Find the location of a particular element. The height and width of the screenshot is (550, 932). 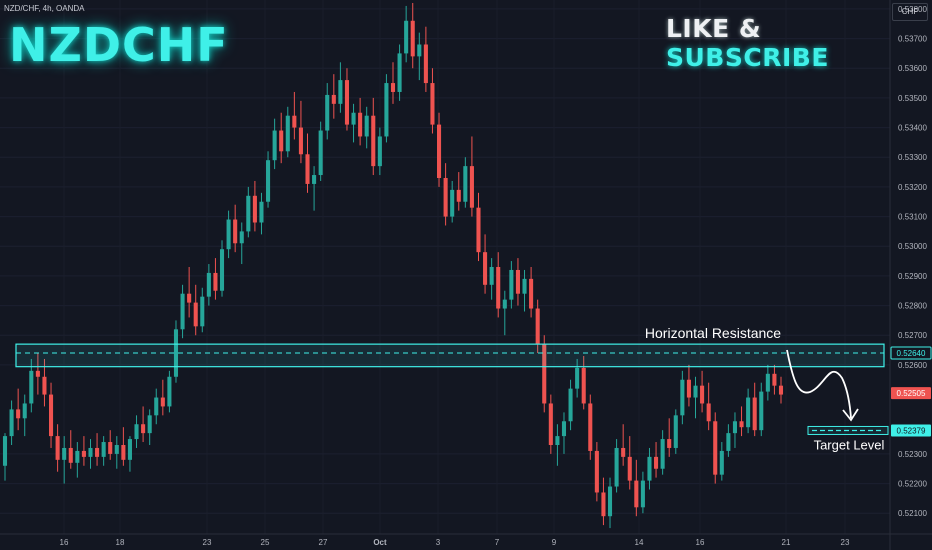

time-tick-label: 25 is located at coordinates (265, 542).